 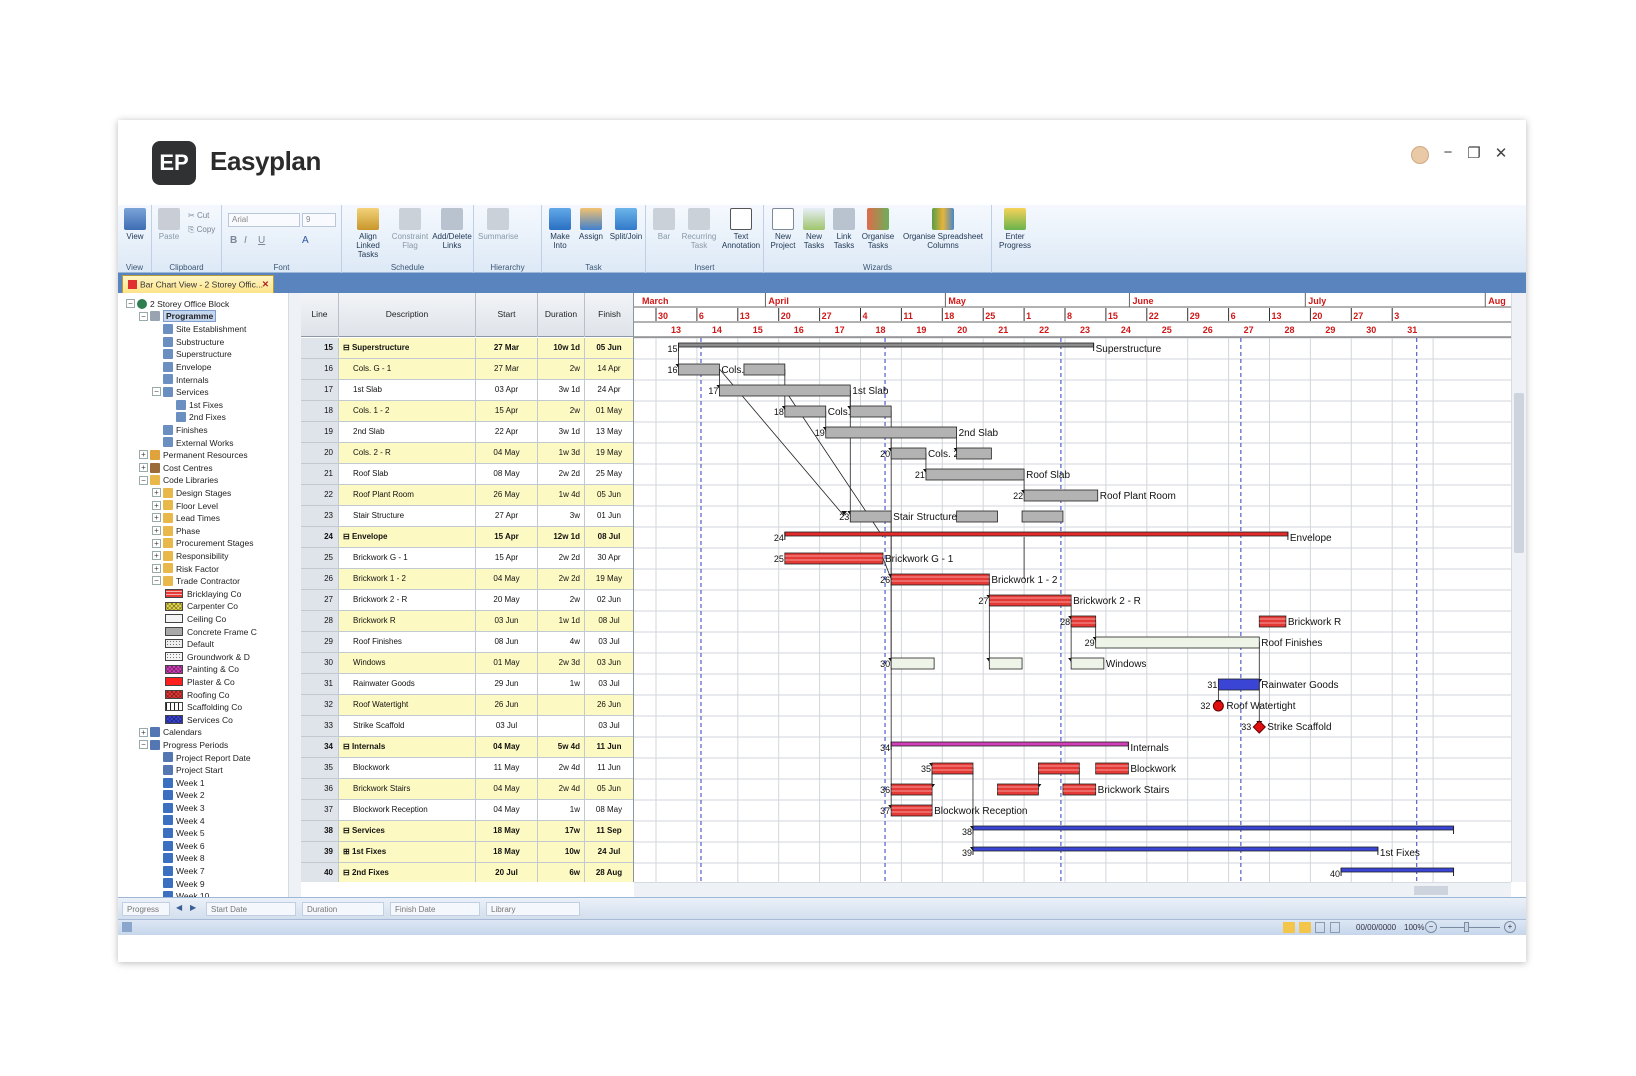 What do you see at coordinates (741, 229) in the screenshot?
I see `text-annotation-button: Text Annotation` at bounding box center [741, 229].